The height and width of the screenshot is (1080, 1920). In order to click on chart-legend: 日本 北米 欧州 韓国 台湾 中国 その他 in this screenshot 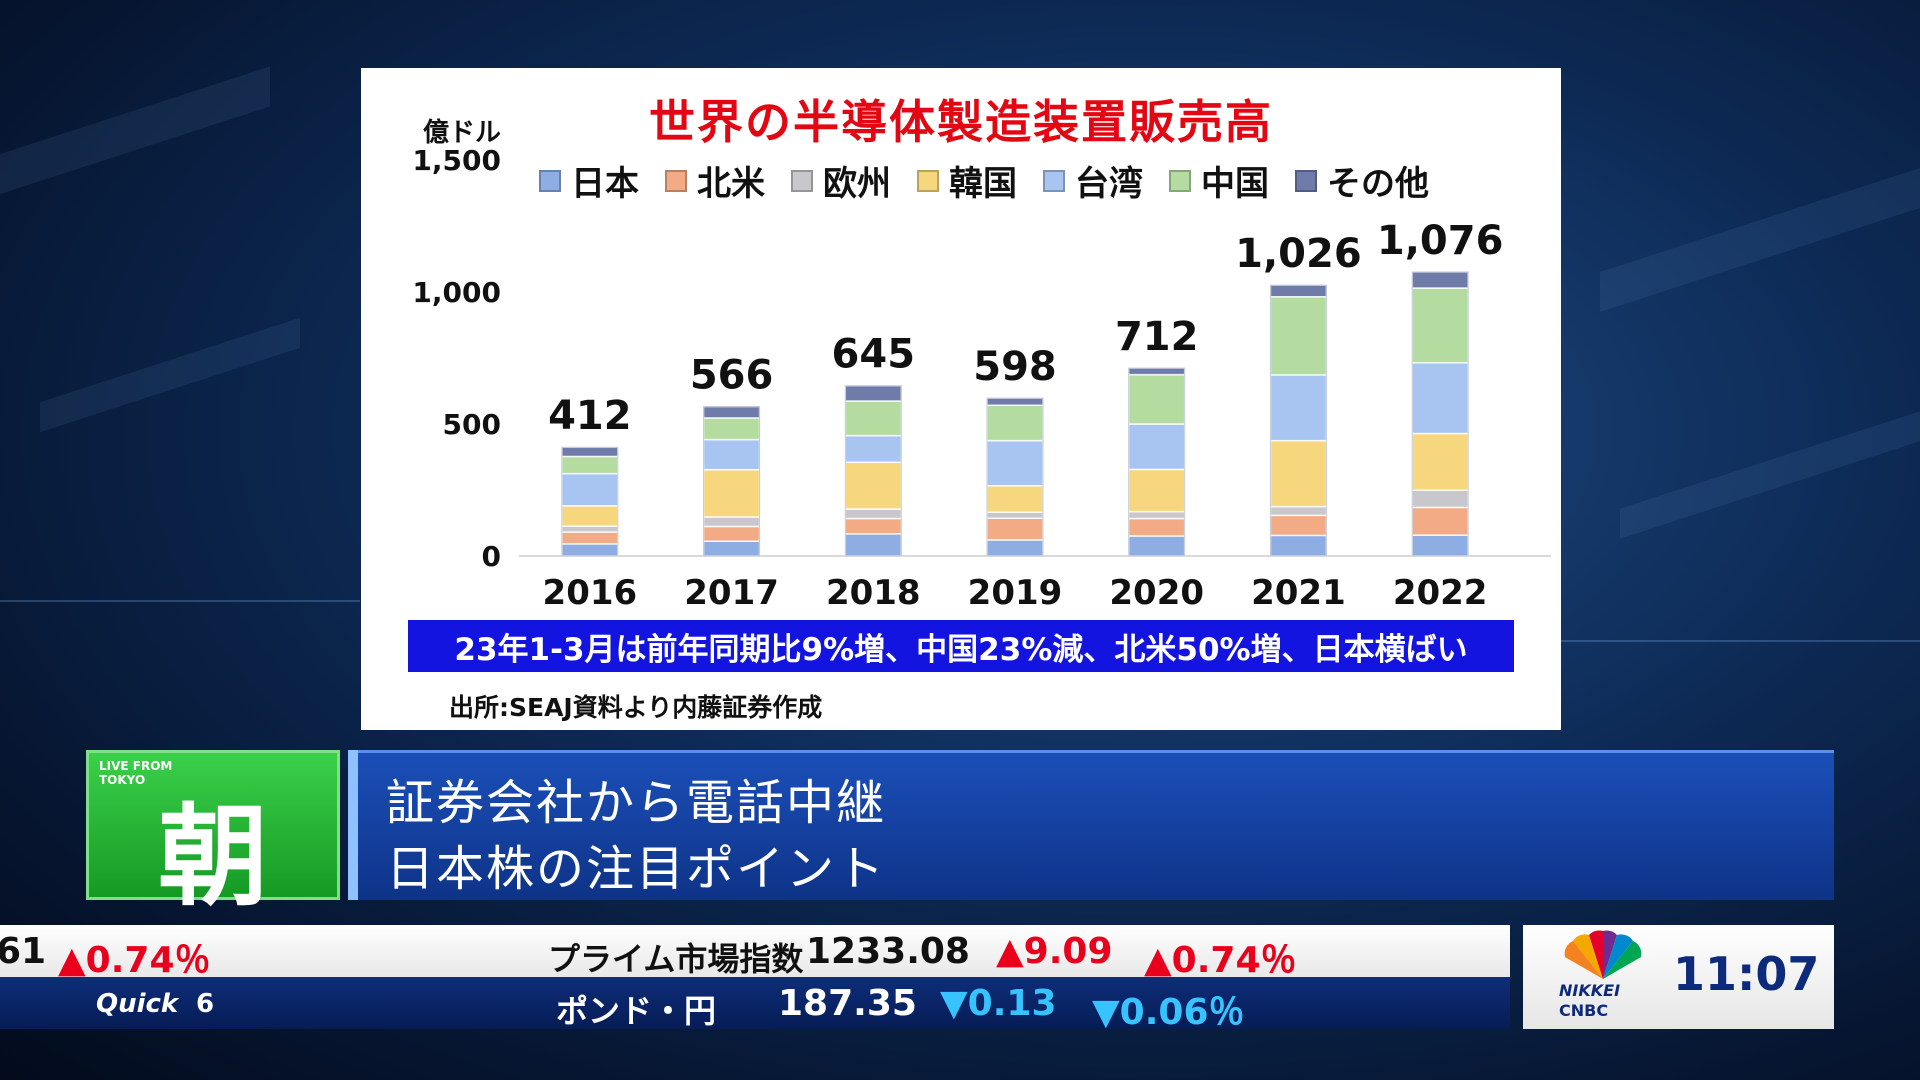, I will do `click(984, 180)`.